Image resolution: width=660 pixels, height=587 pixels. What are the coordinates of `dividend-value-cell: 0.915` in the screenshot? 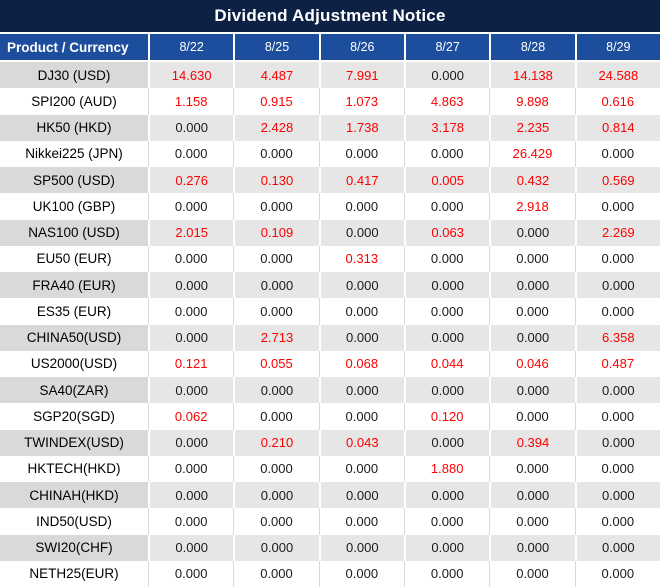 It's located at (276, 101).